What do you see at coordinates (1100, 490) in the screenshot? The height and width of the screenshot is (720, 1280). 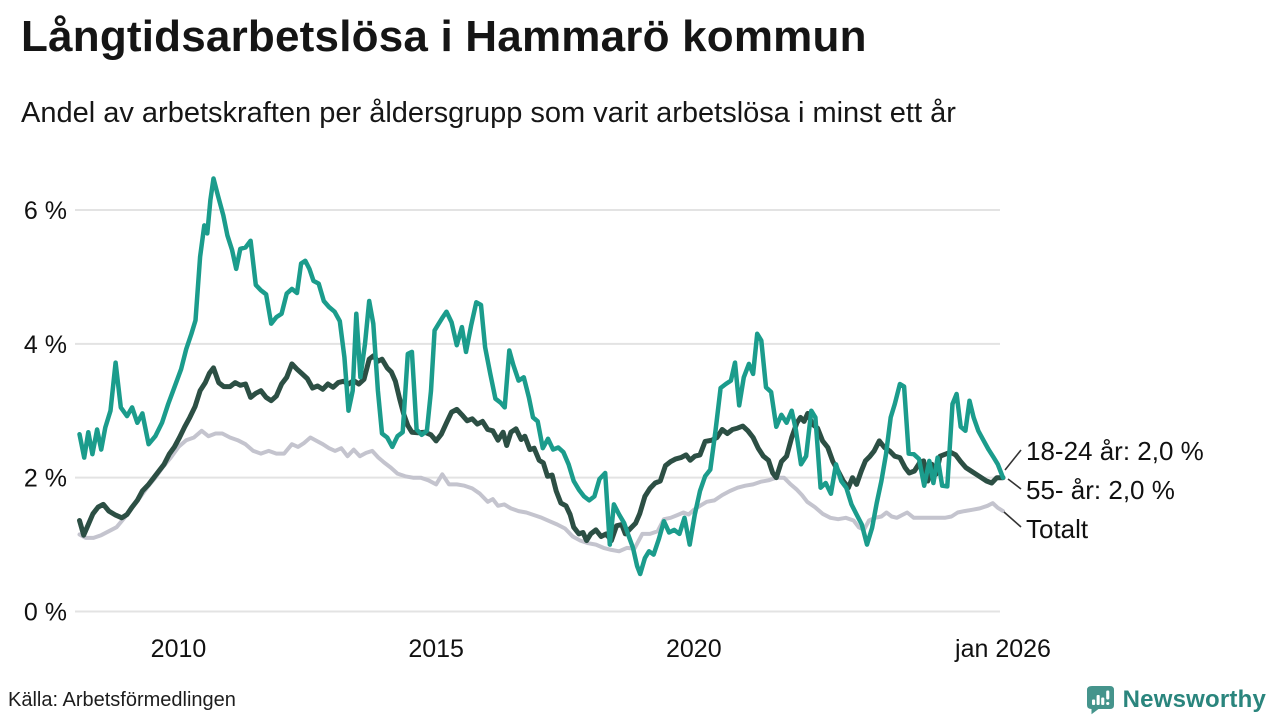 I see `legend-label-55: 55- år: 2,0 %` at bounding box center [1100, 490].